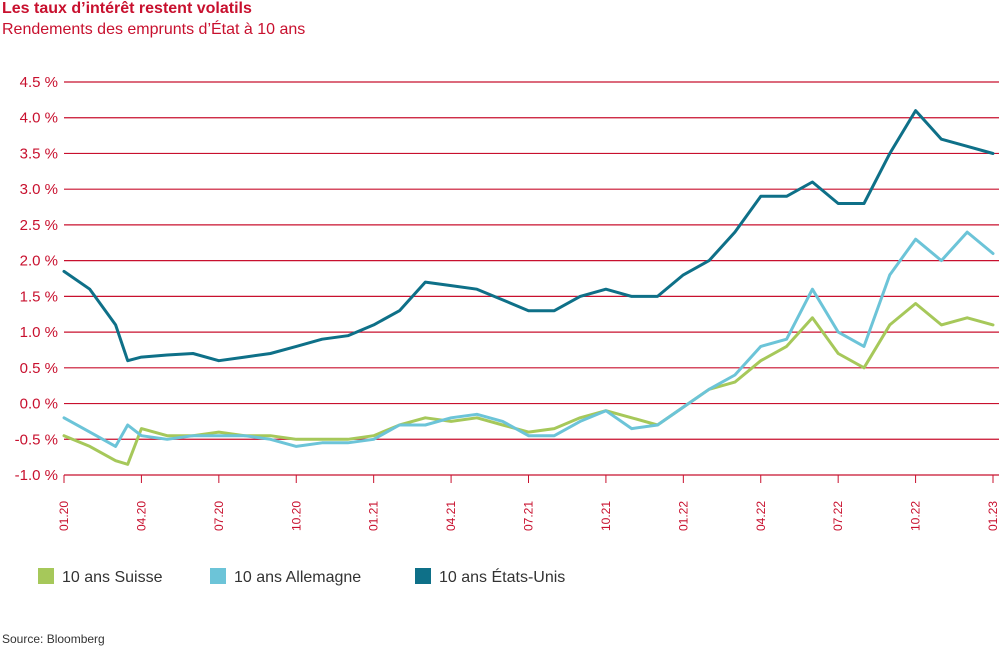 The height and width of the screenshot is (650, 999). What do you see at coordinates (39, 118) in the screenshot?
I see `y-tick-label: 4.0 %` at bounding box center [39, 118].